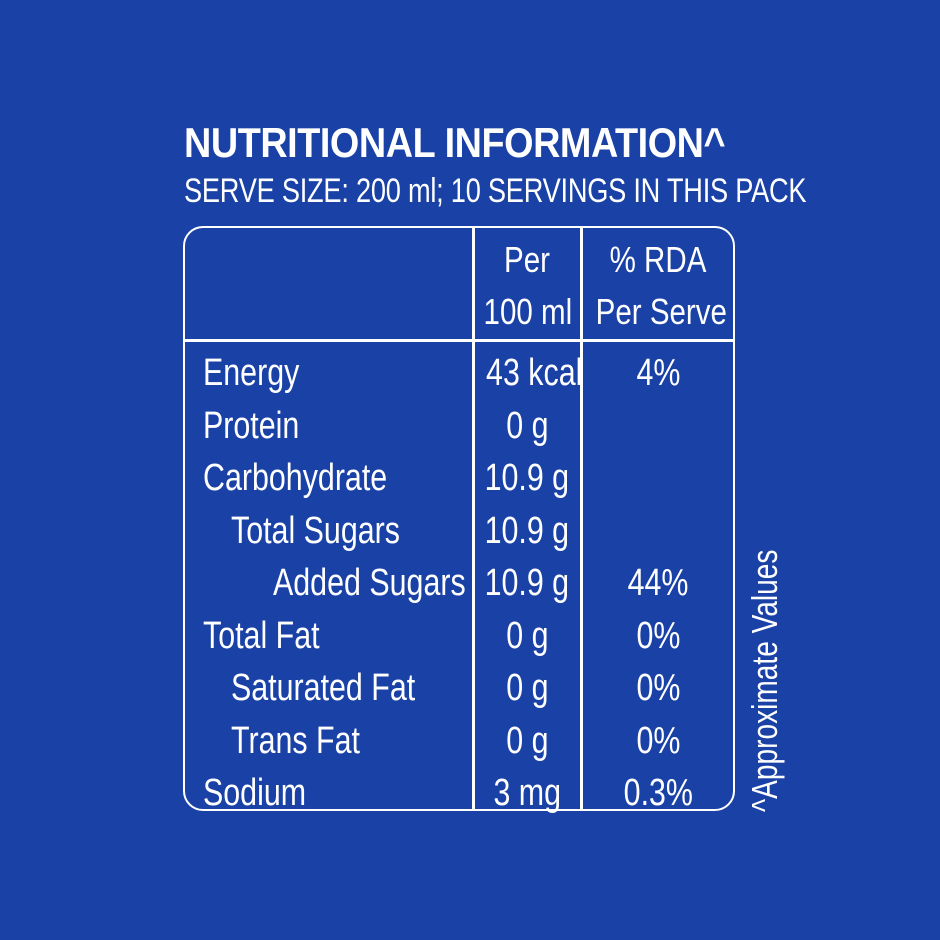 The image size is (940, 940). What do you see at coordinates (251, 373) in the screenshot?
I see `nutrient-name: Energy` at bounding box center [251, 373].